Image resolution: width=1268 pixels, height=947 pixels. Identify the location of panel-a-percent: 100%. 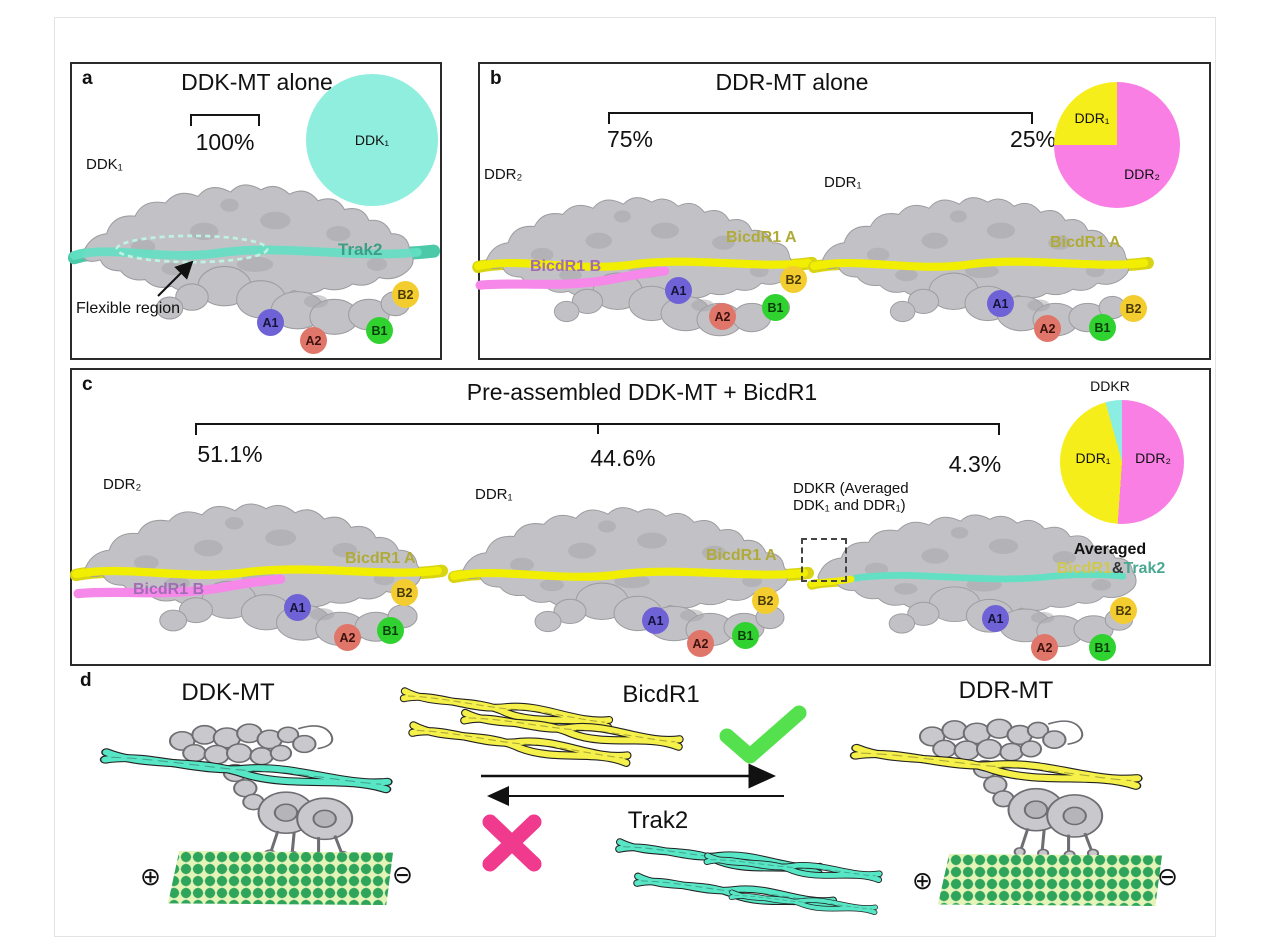
(225, 142).